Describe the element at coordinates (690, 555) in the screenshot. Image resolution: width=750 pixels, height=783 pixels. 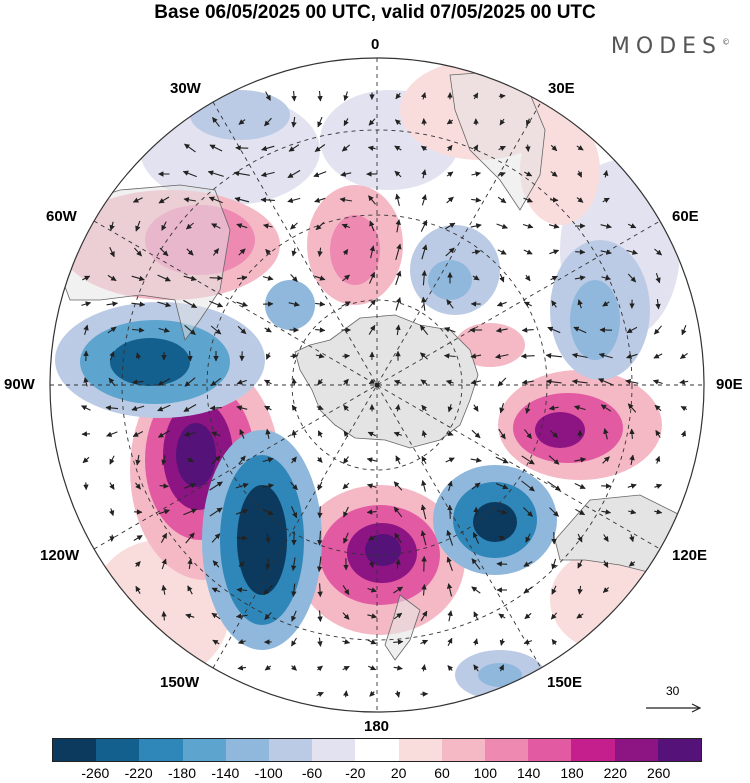
I see `lon-label-120e: 120E` at that location.